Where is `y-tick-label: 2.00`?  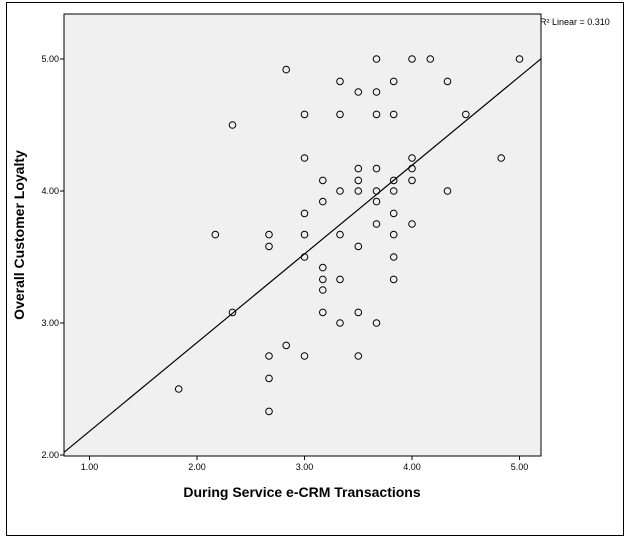
y-tick-label: 2.00 is located at coordinates (50, 455).